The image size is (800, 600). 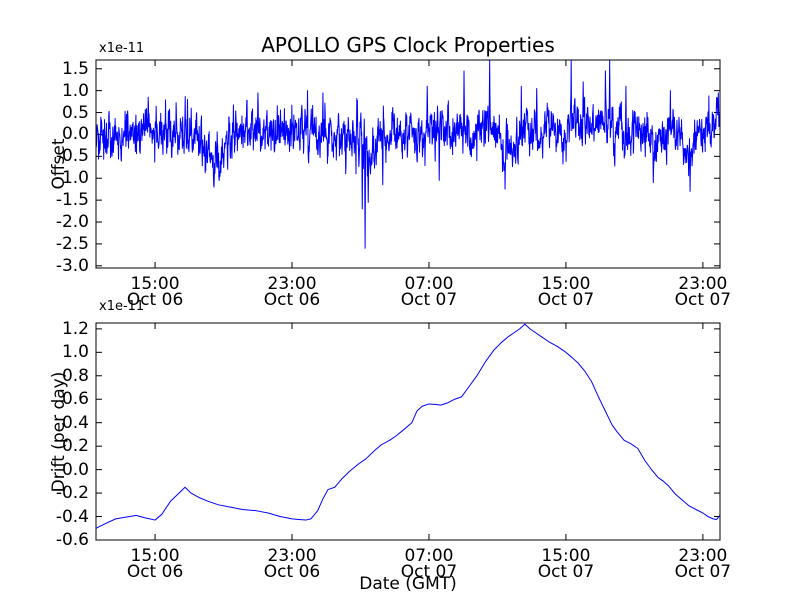 I want to click on y-tick-label: 1.5, so click(x=75, y=68).